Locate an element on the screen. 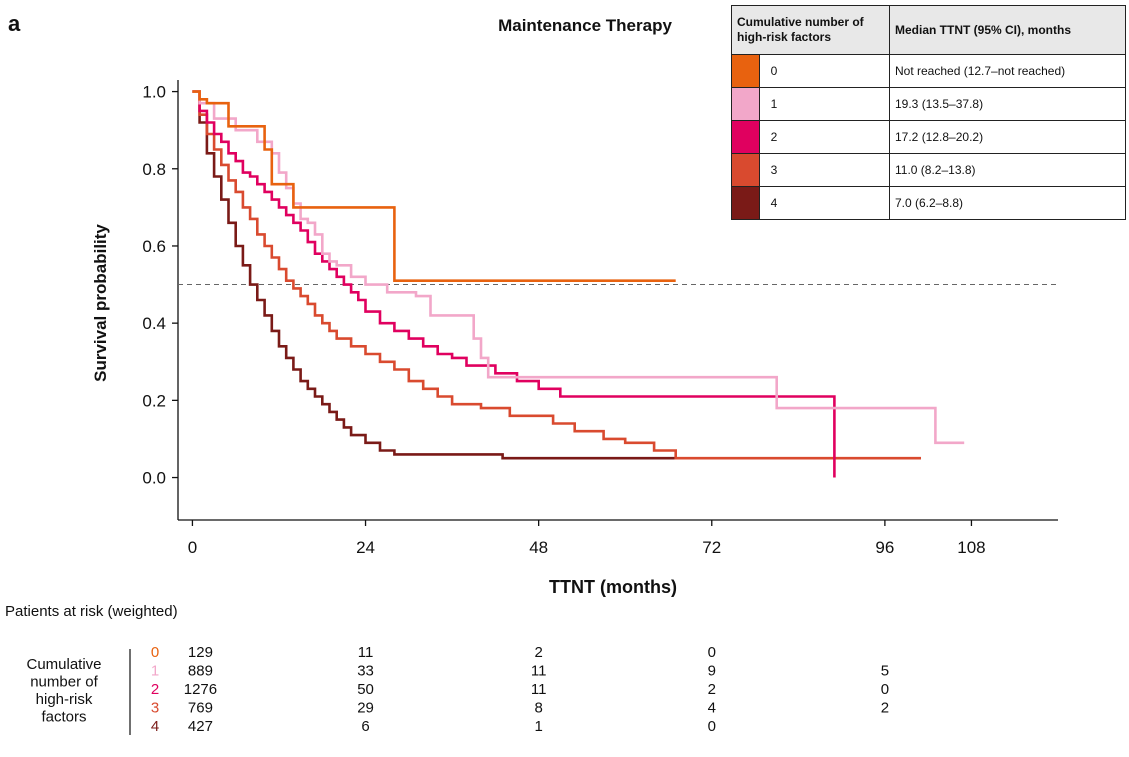 The height and width of the screenshot is (757, 1129). at-risk-level: 1 is located at coordinates (155, 671).